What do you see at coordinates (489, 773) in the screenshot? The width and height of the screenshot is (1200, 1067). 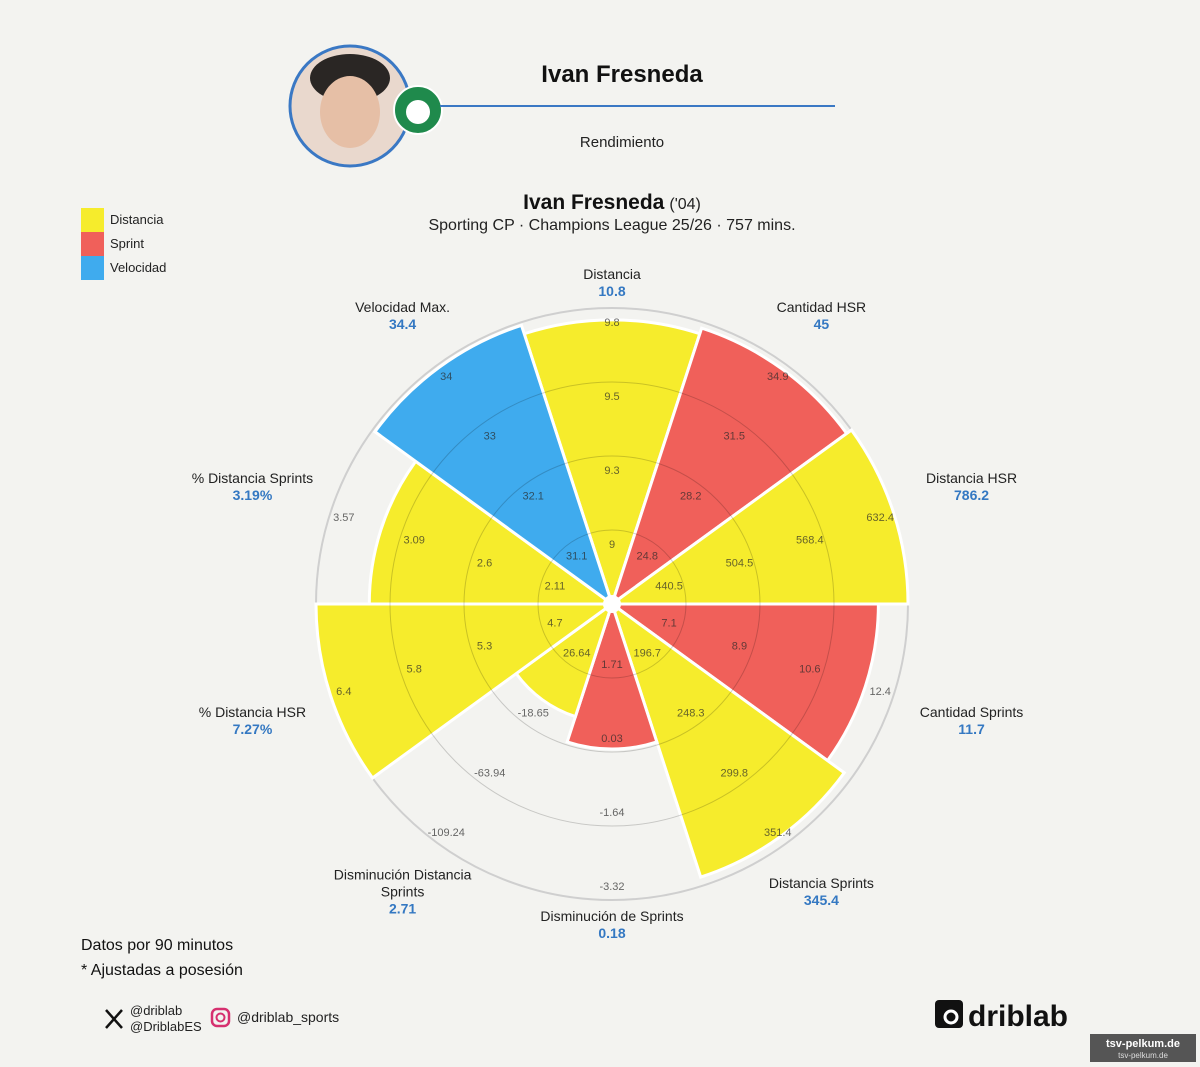 I see `ring-label: -63.94` at bounding box center [489, 773].